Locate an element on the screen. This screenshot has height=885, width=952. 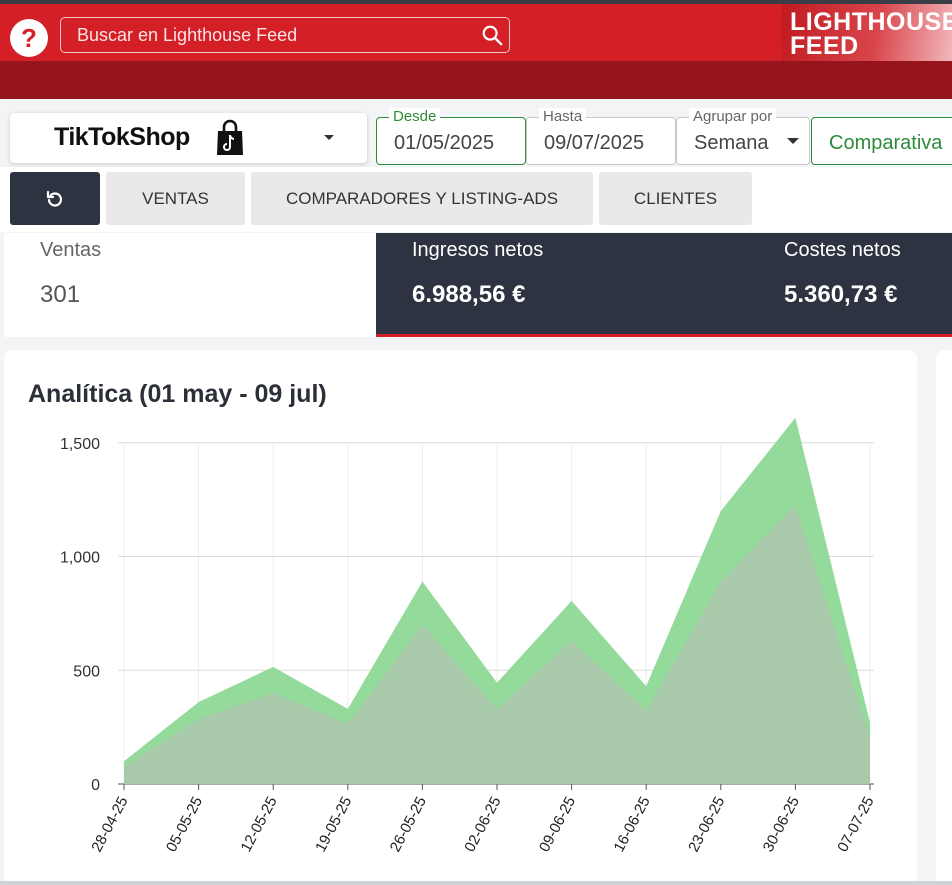
help-button: ? is located at coordinates (29, 38).